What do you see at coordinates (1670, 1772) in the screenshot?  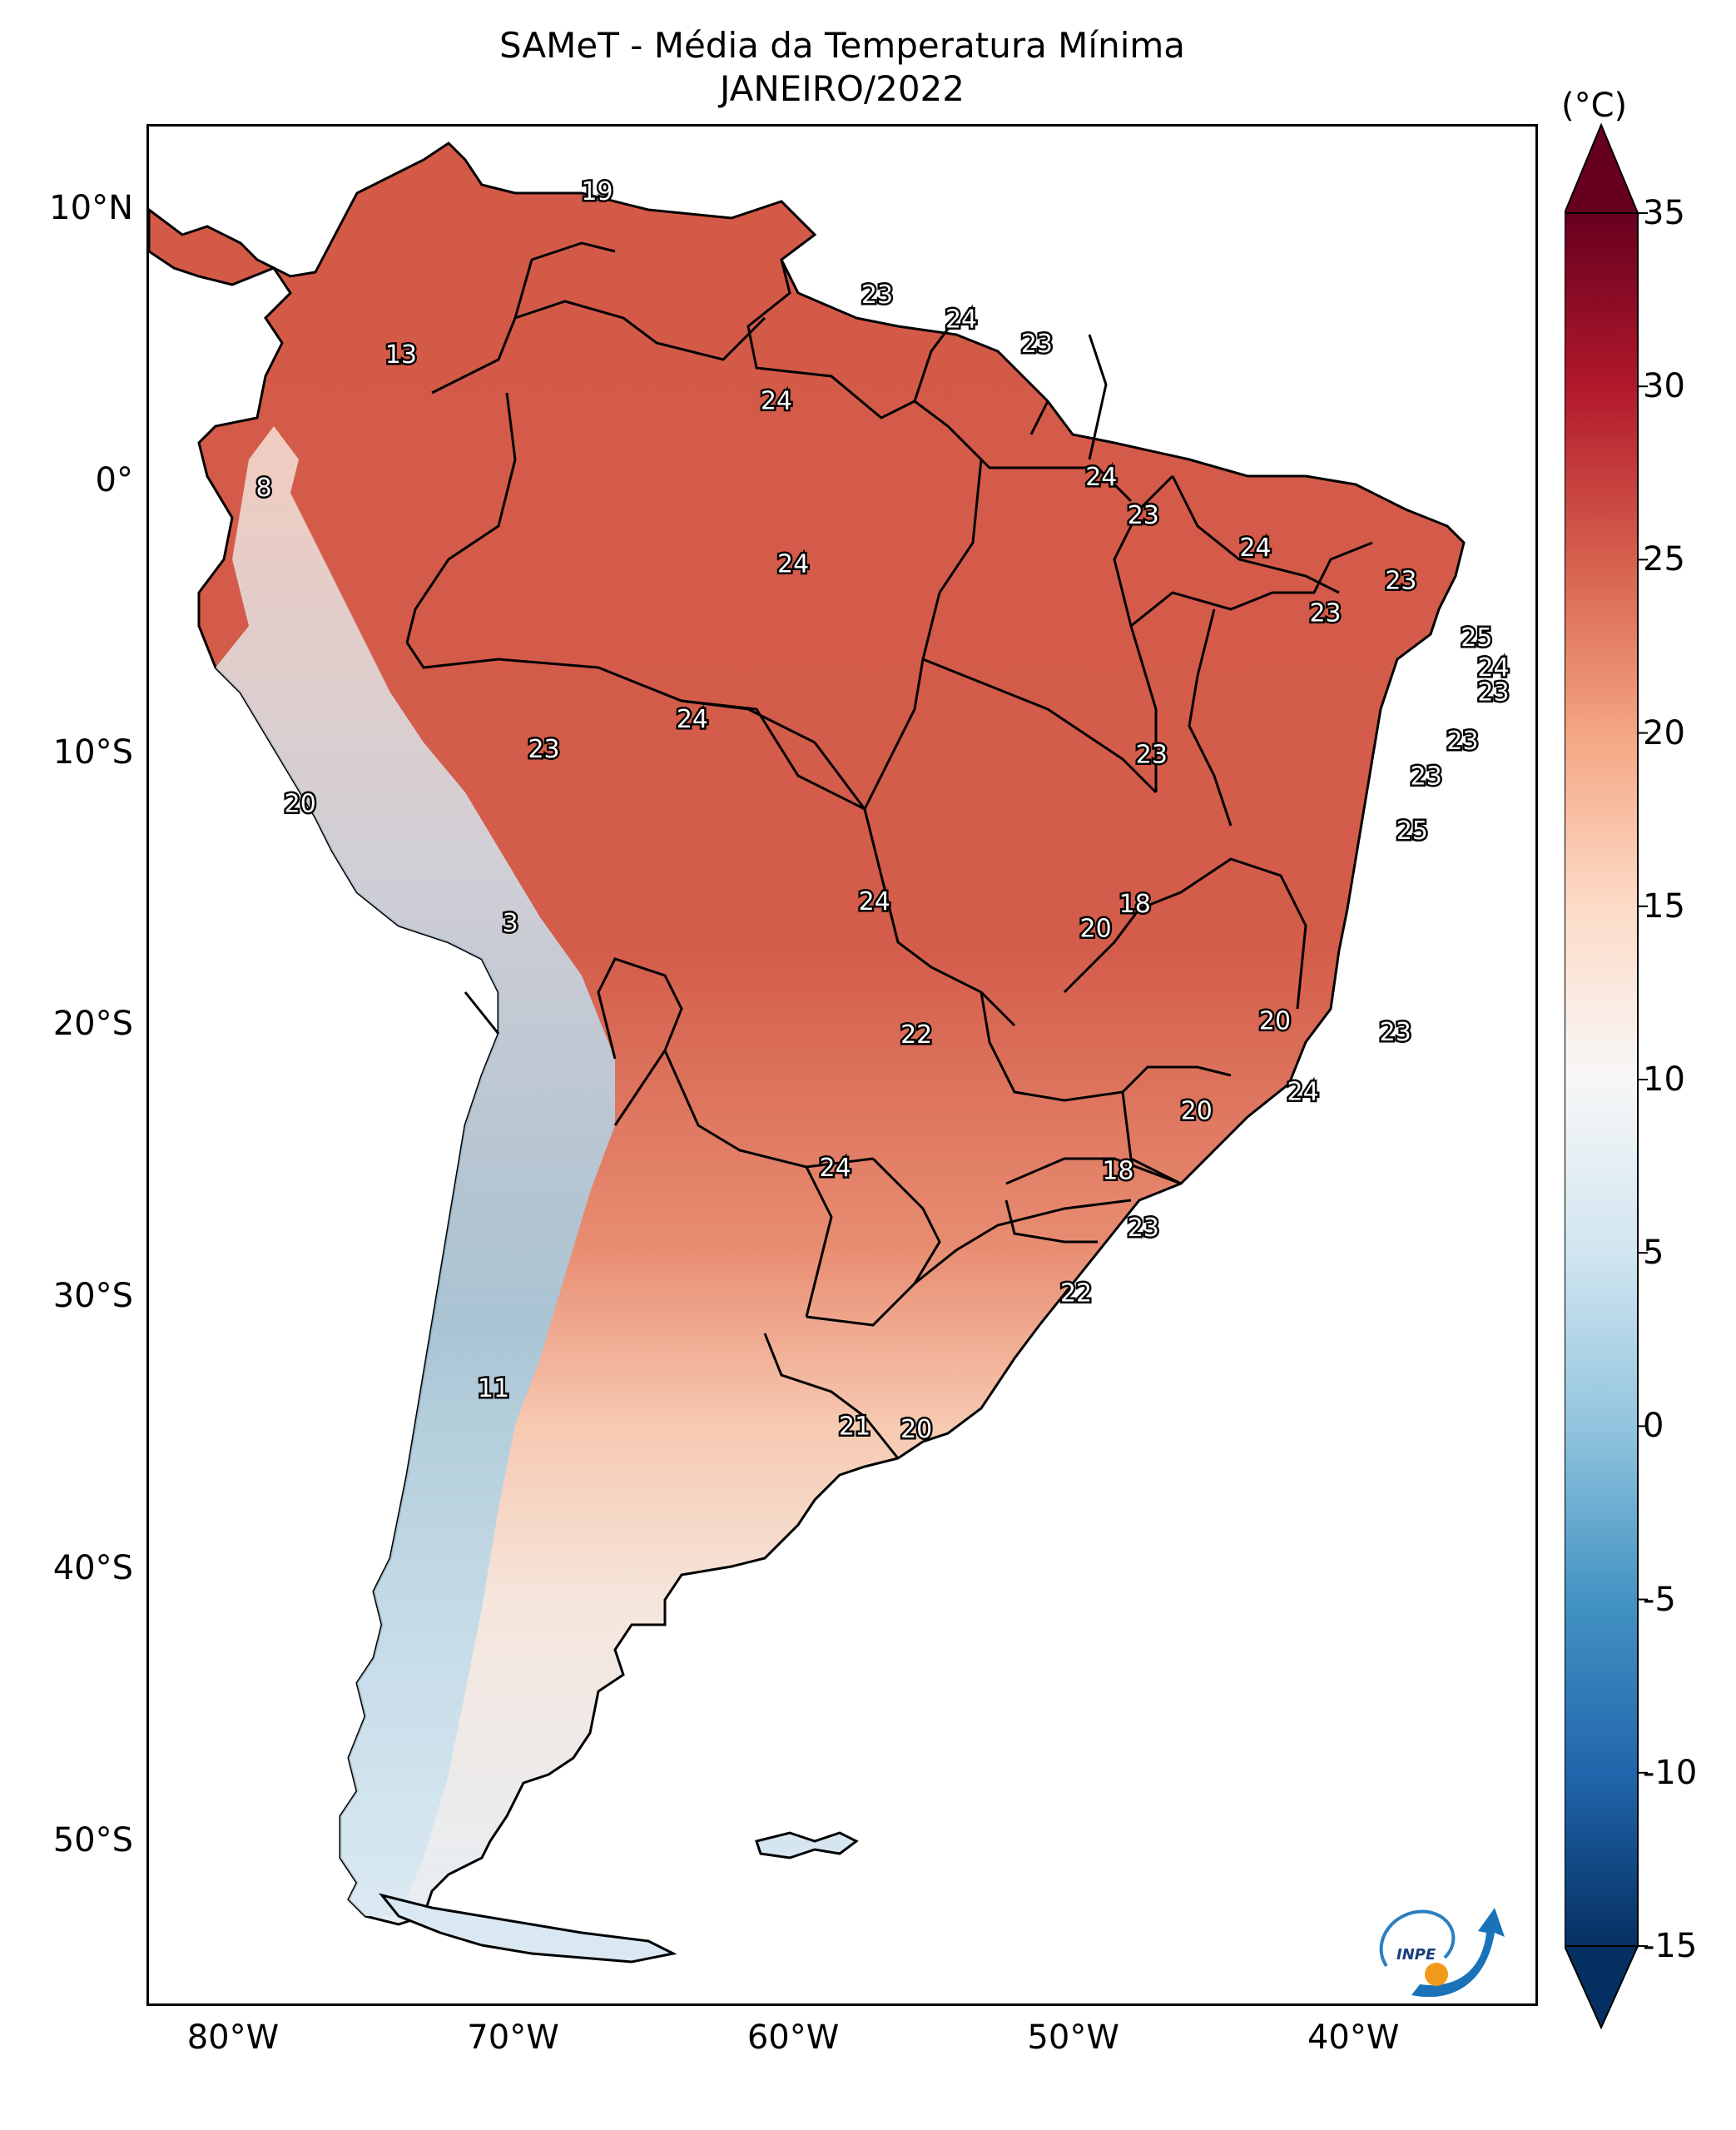 I see `colorbar-tick-label: -10` at bounding box center [1670, 1772].